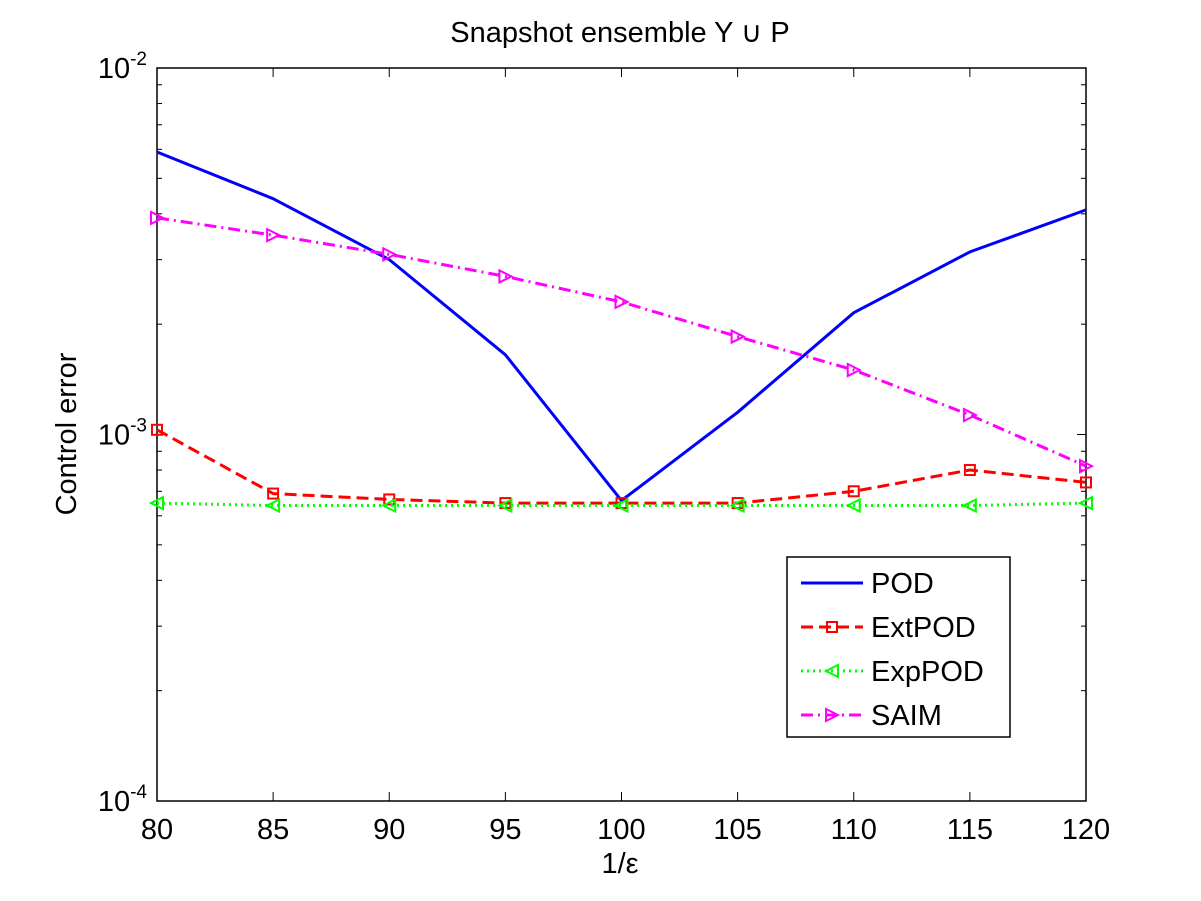  I want to click on x-tick-label: 120, so click(1086, 830).